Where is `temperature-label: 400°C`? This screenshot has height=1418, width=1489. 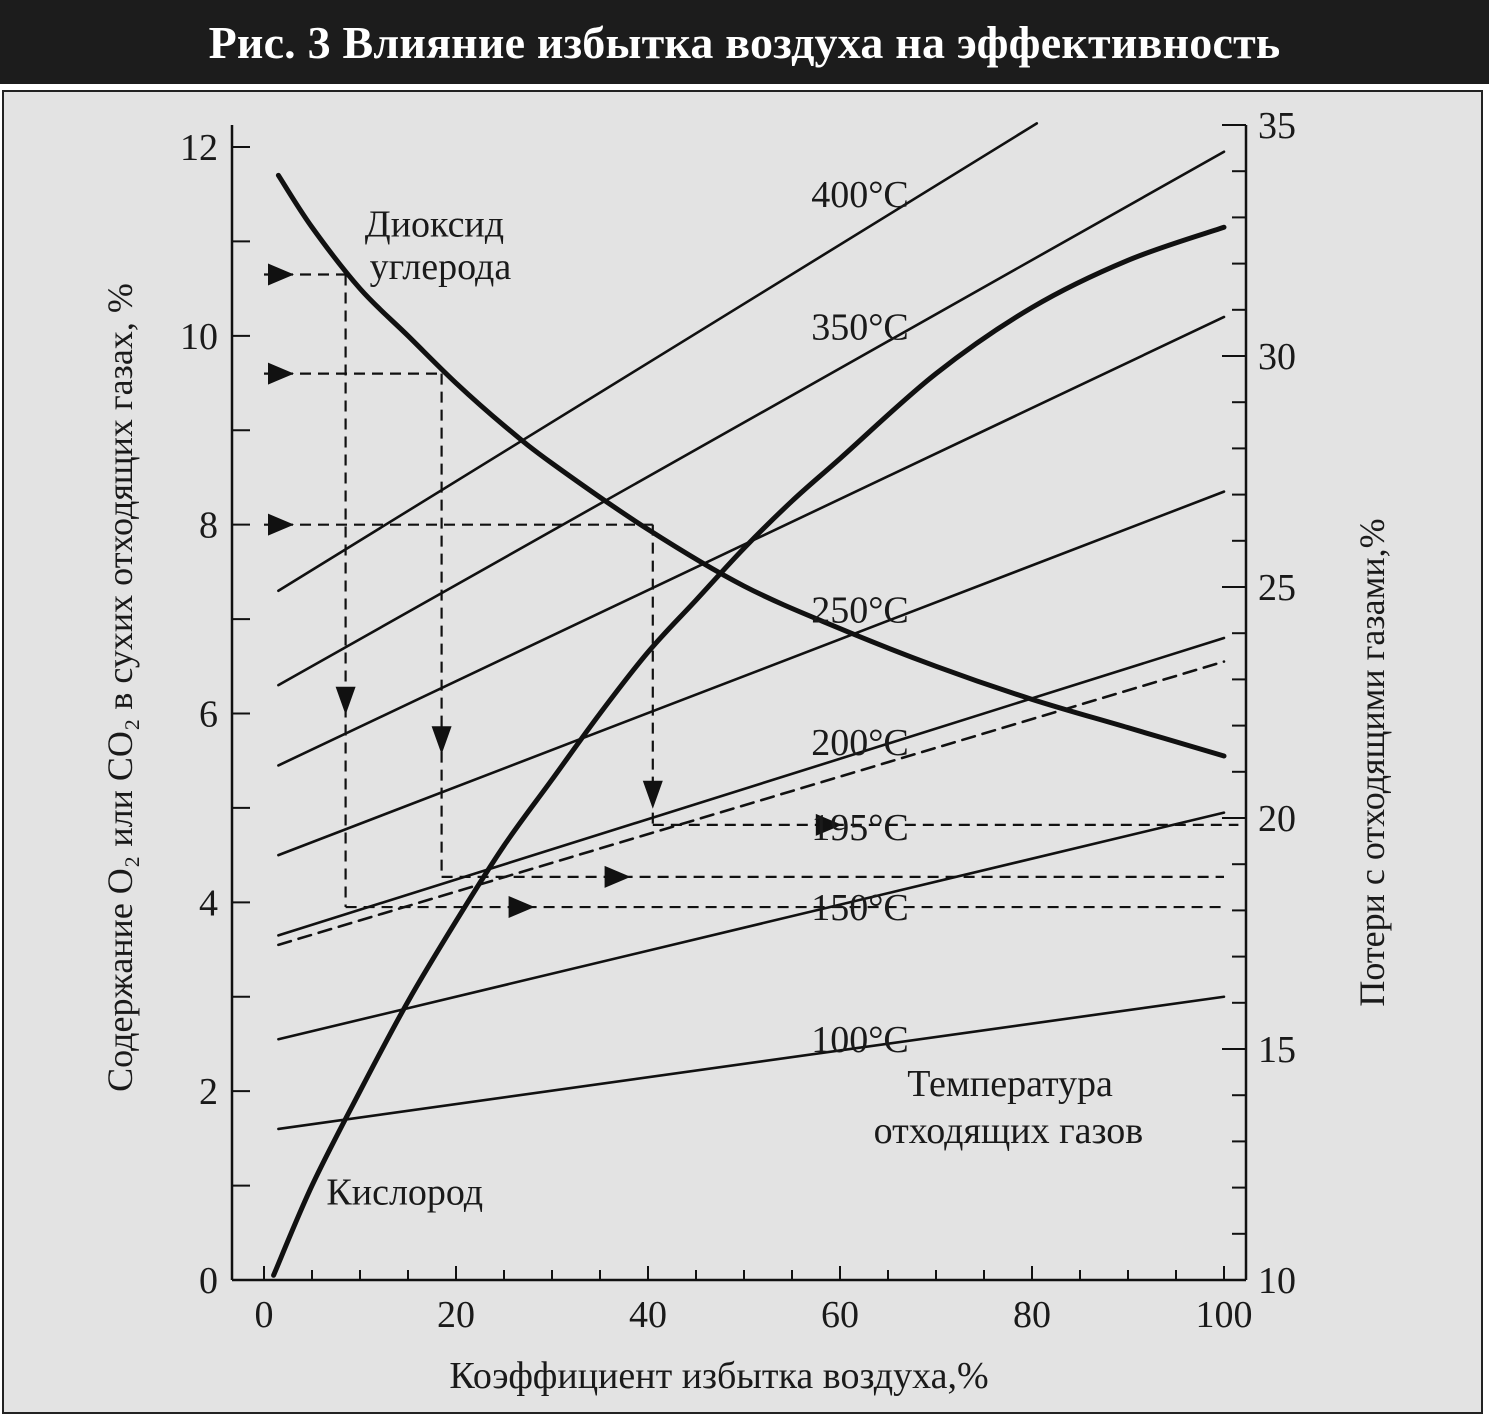 temperature-label: 400°C is located at coordinates (860, 195).